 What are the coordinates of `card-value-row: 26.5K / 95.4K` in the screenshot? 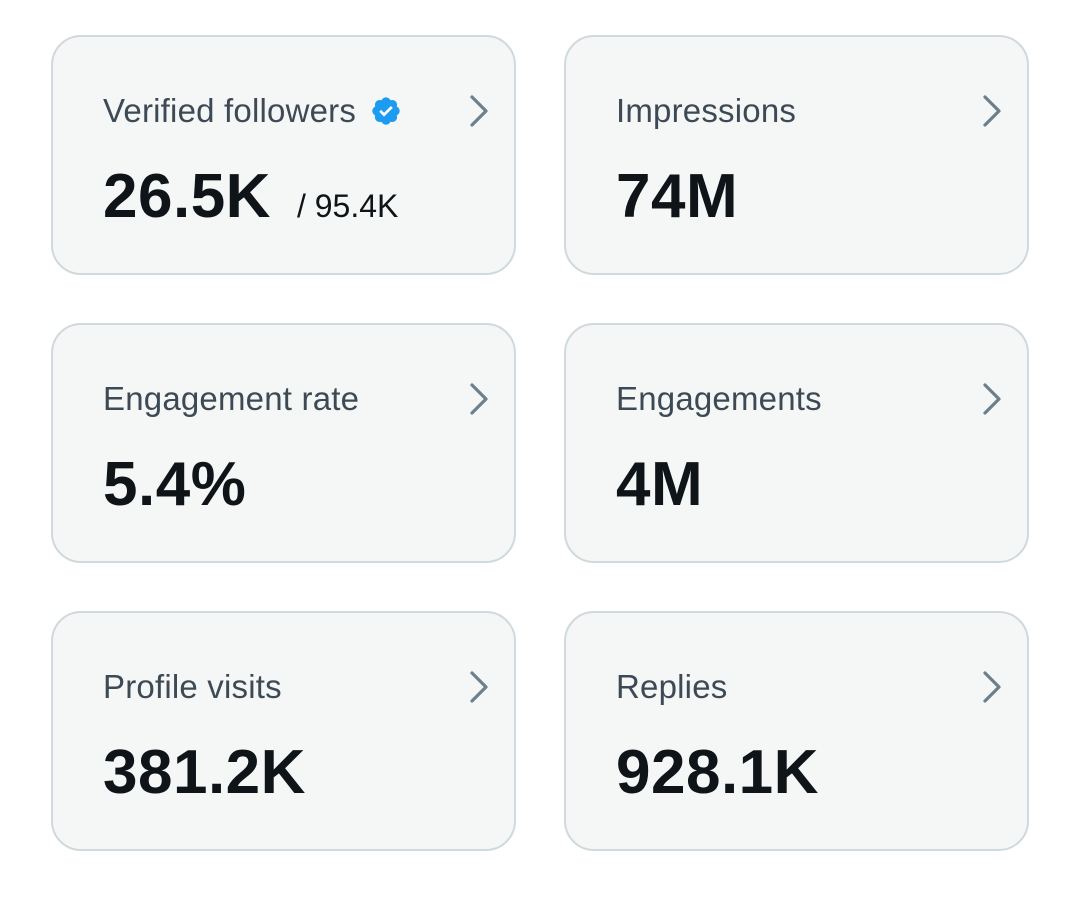 It's located at (251, 196).